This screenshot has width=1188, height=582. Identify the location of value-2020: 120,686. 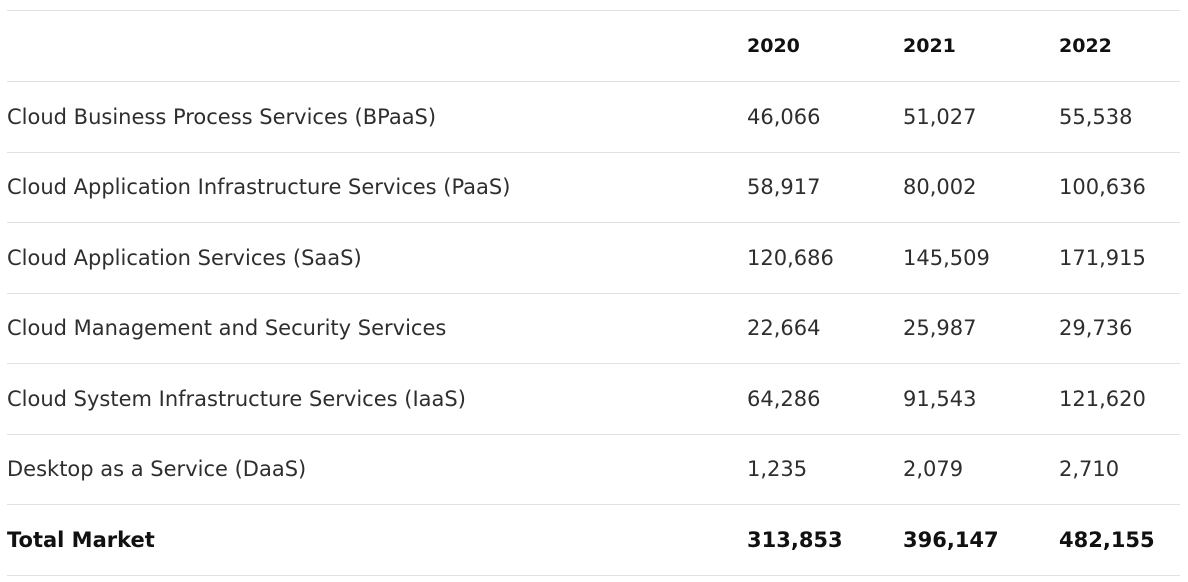
(825, 258).